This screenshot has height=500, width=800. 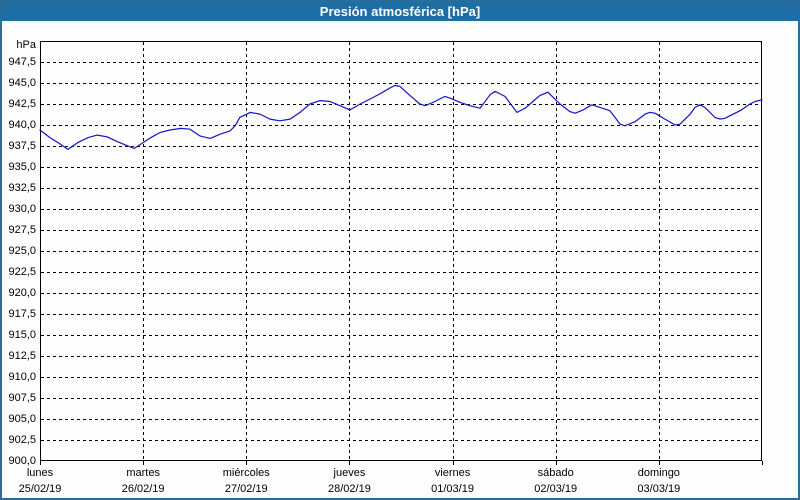 What do you see at coordinates (22, 398) in the screenshot?
I see `y-tick-label: 907,5` at bounding box center [22, 398].